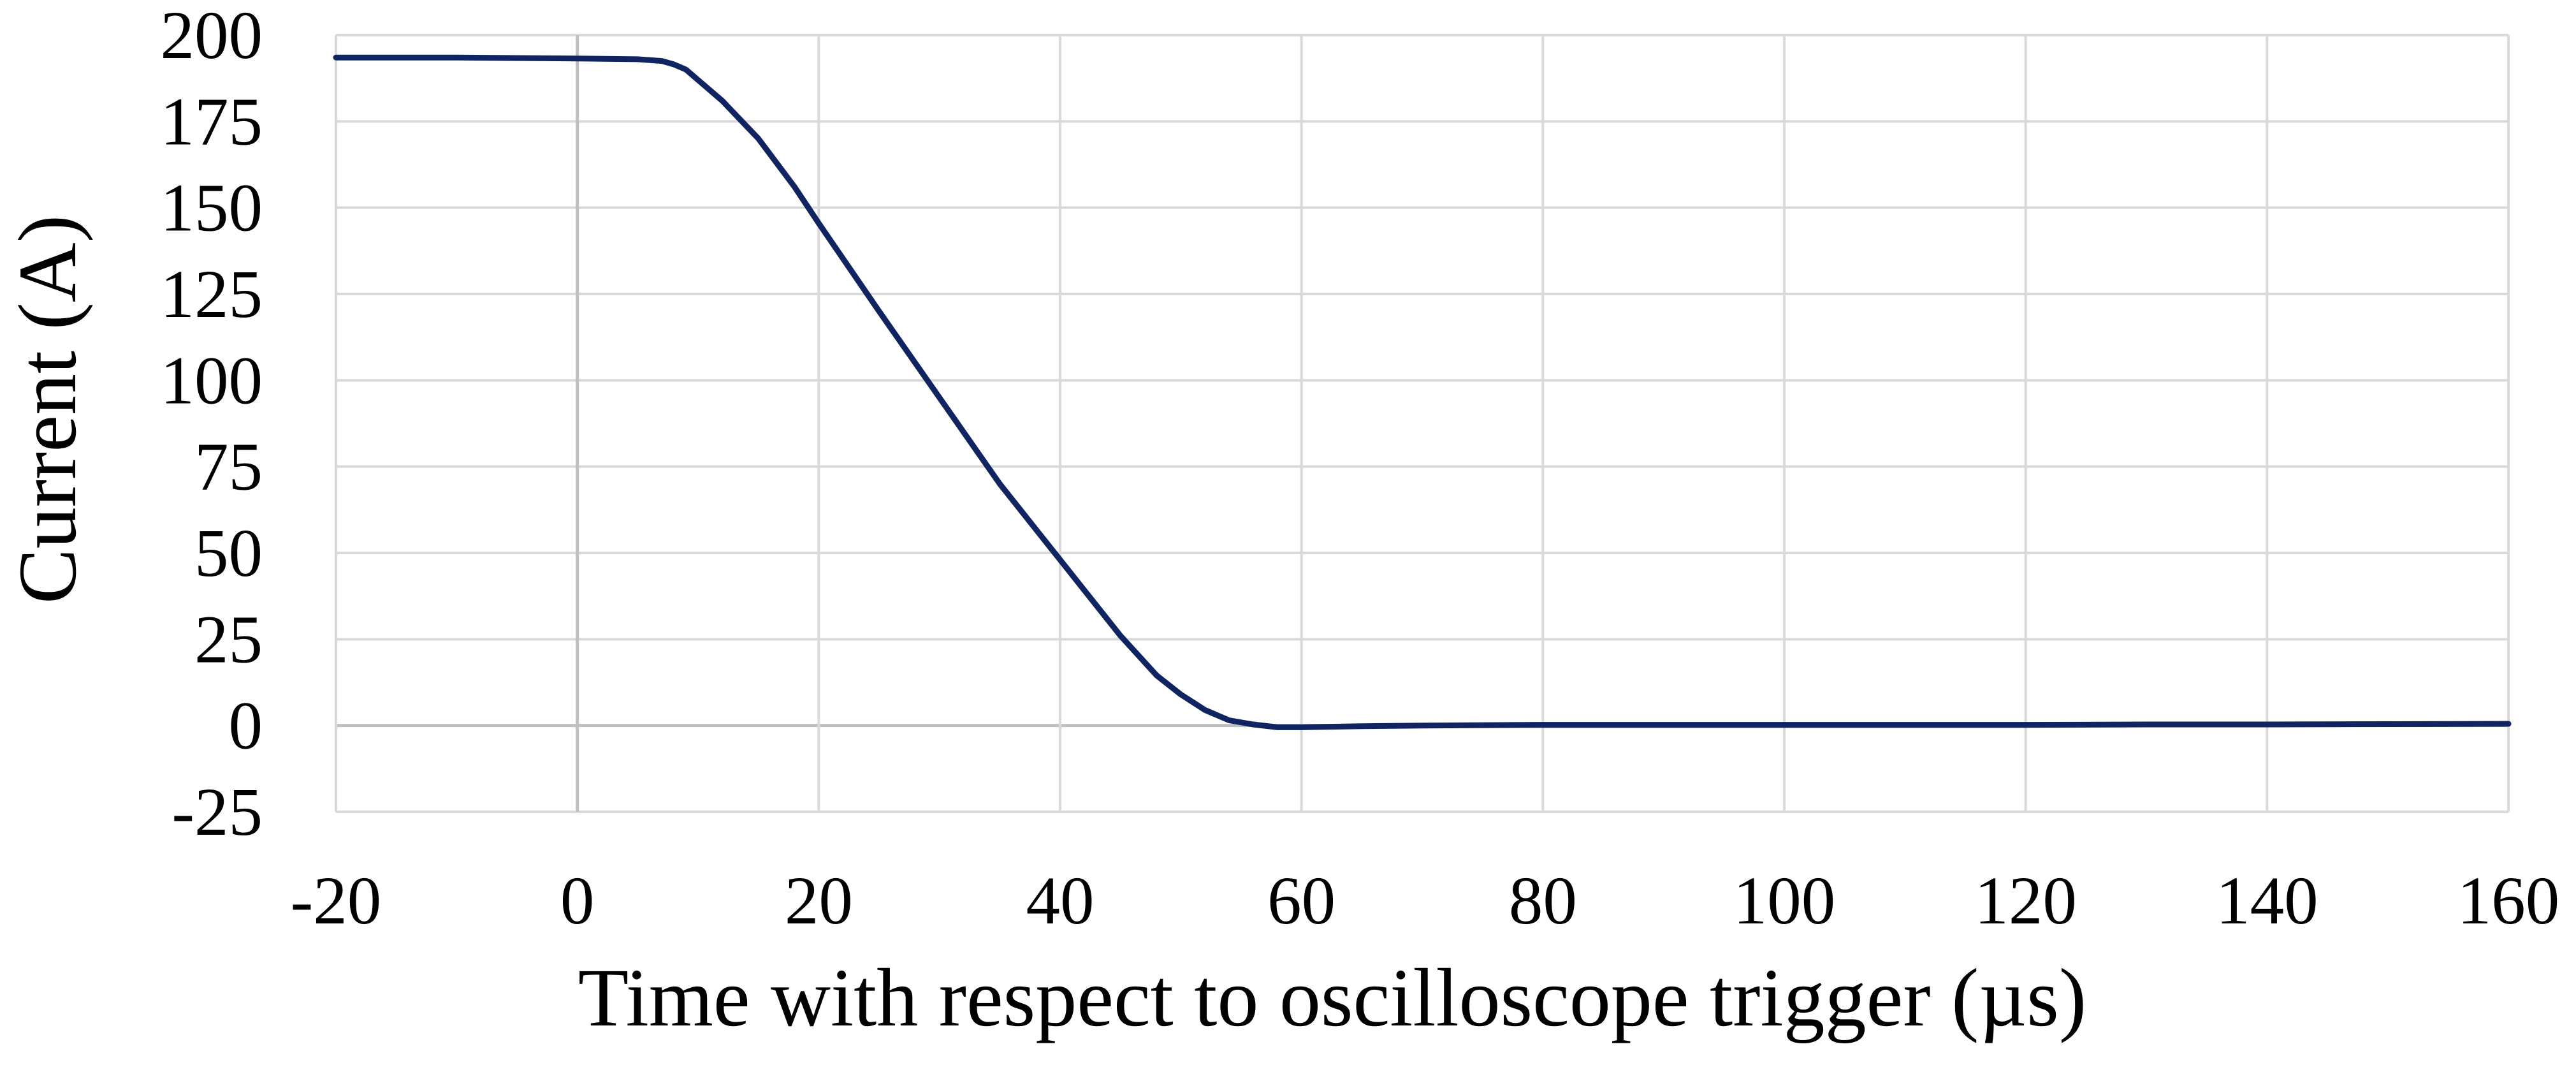  Describe the element at coordinates (212, 380) in the screenshot. I see `y-tick-label: 100` at that location.